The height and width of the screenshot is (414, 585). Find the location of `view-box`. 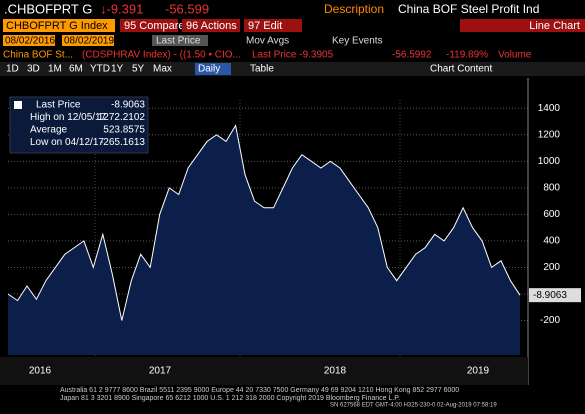

view-box is located at coordinates (522, 25).